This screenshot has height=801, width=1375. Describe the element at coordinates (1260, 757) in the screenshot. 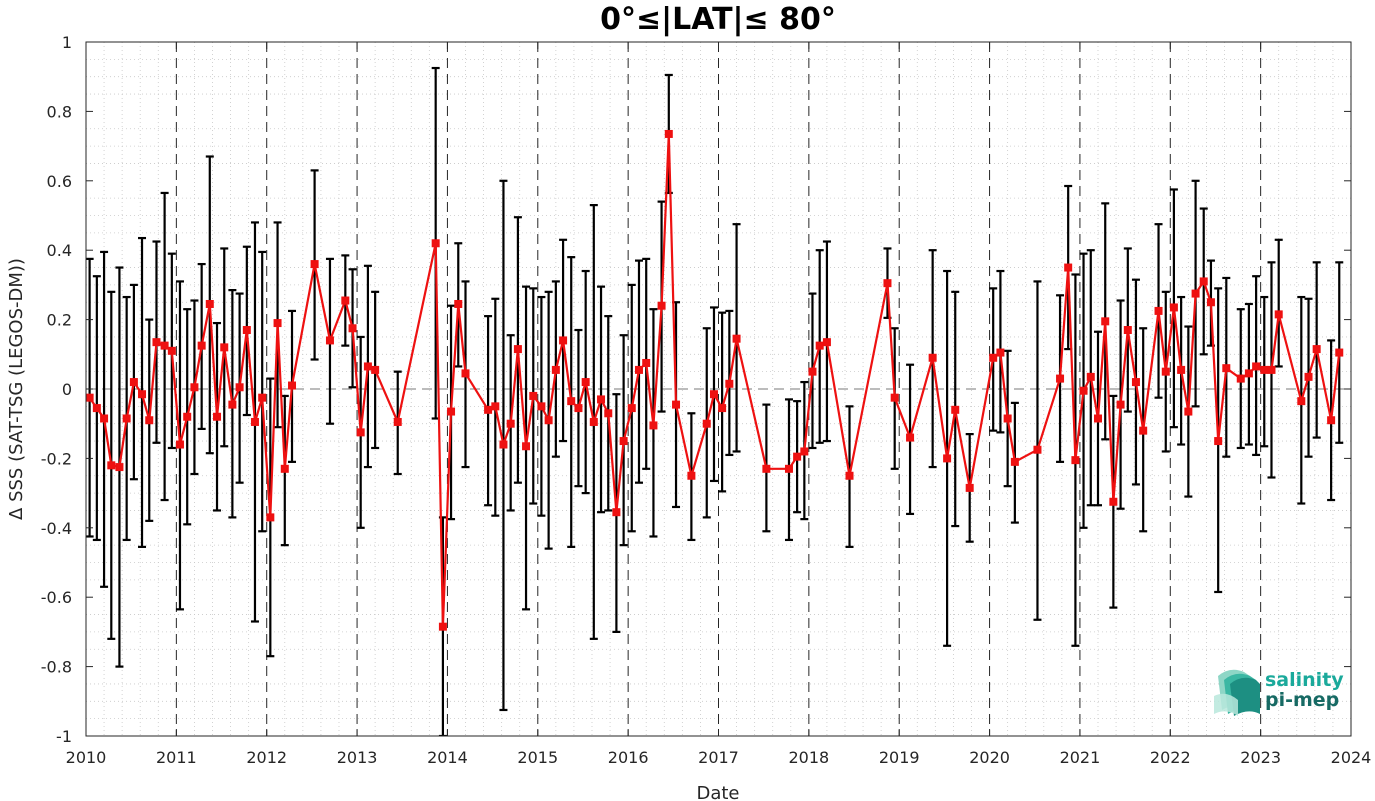

I see `x-tick-label: 2023` at that location.